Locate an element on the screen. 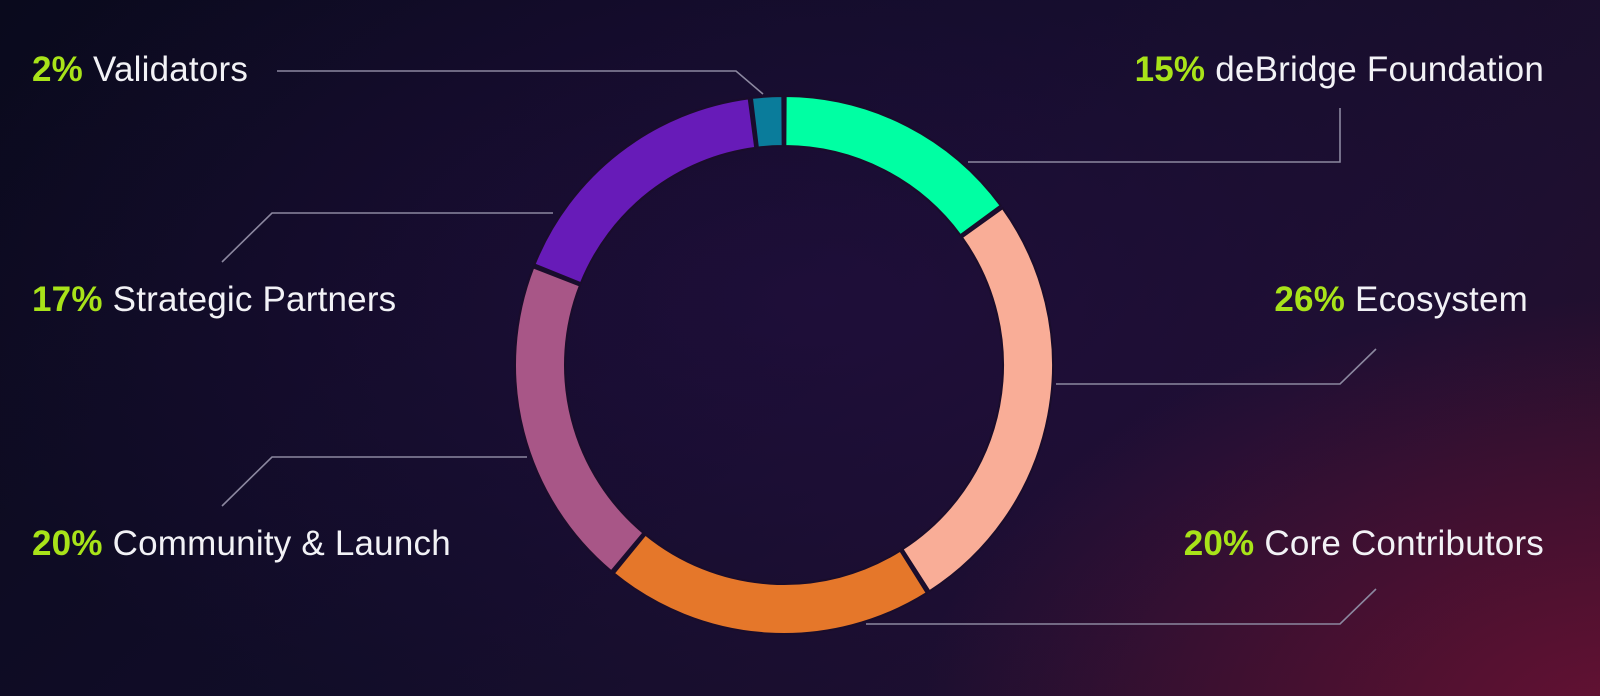  donut-slice-strategic-partners is located at coordinates (645, 191).